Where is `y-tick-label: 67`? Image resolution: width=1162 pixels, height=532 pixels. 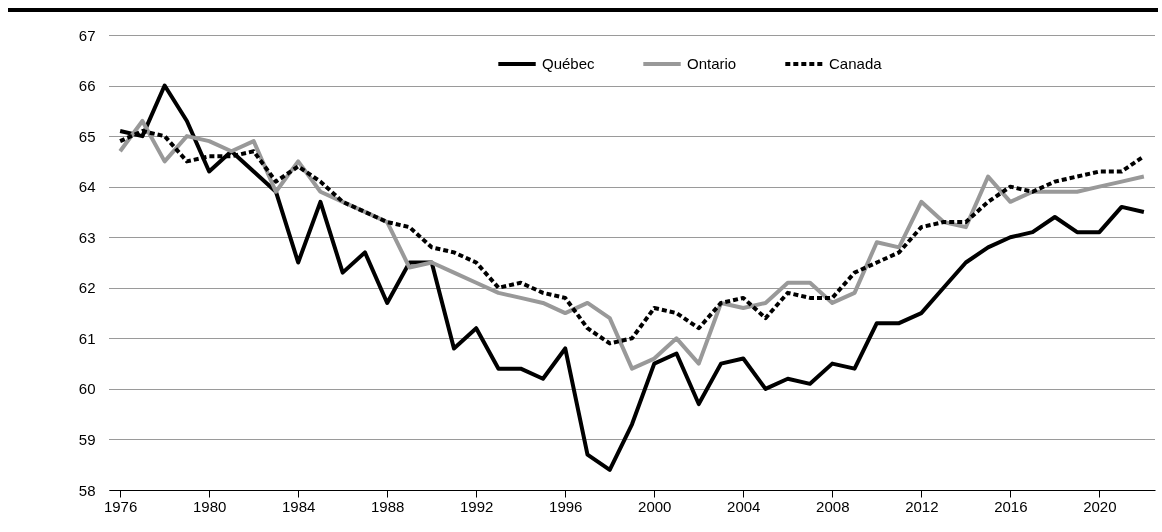 y-tick-label: 67 is located at coordinates (87, 35).